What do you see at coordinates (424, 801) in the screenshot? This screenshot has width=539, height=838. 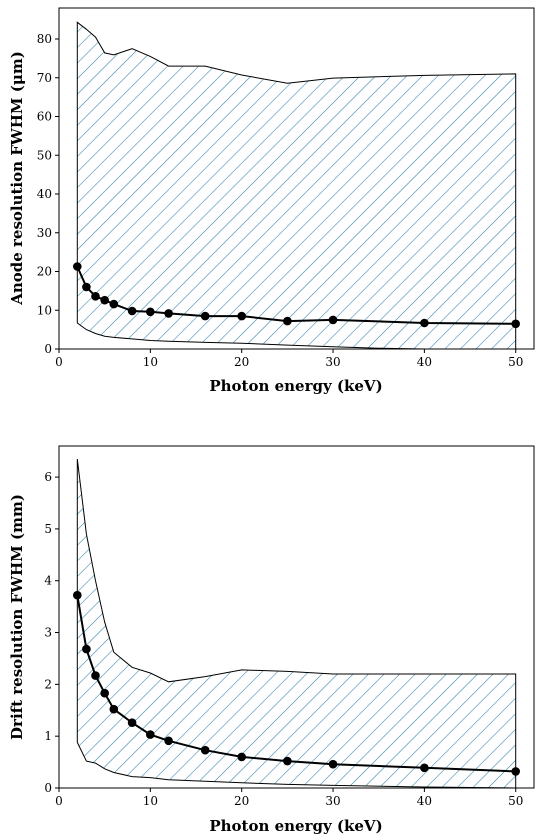 I see `bottom-chart-x-tick-label: 40` at bounding box center [424, 801].